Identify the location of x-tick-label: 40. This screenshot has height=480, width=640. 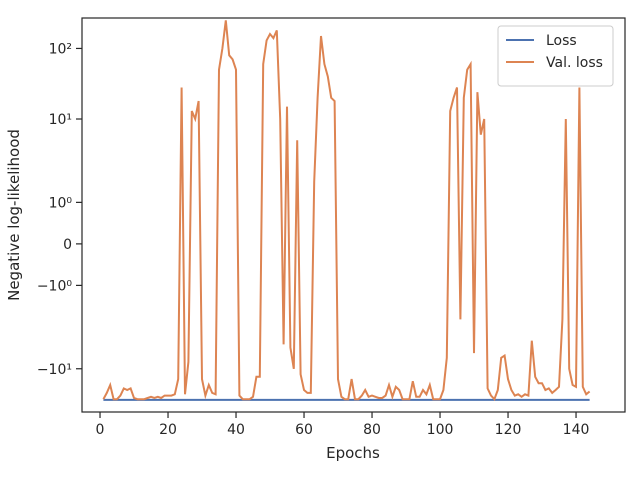
(236, 430).